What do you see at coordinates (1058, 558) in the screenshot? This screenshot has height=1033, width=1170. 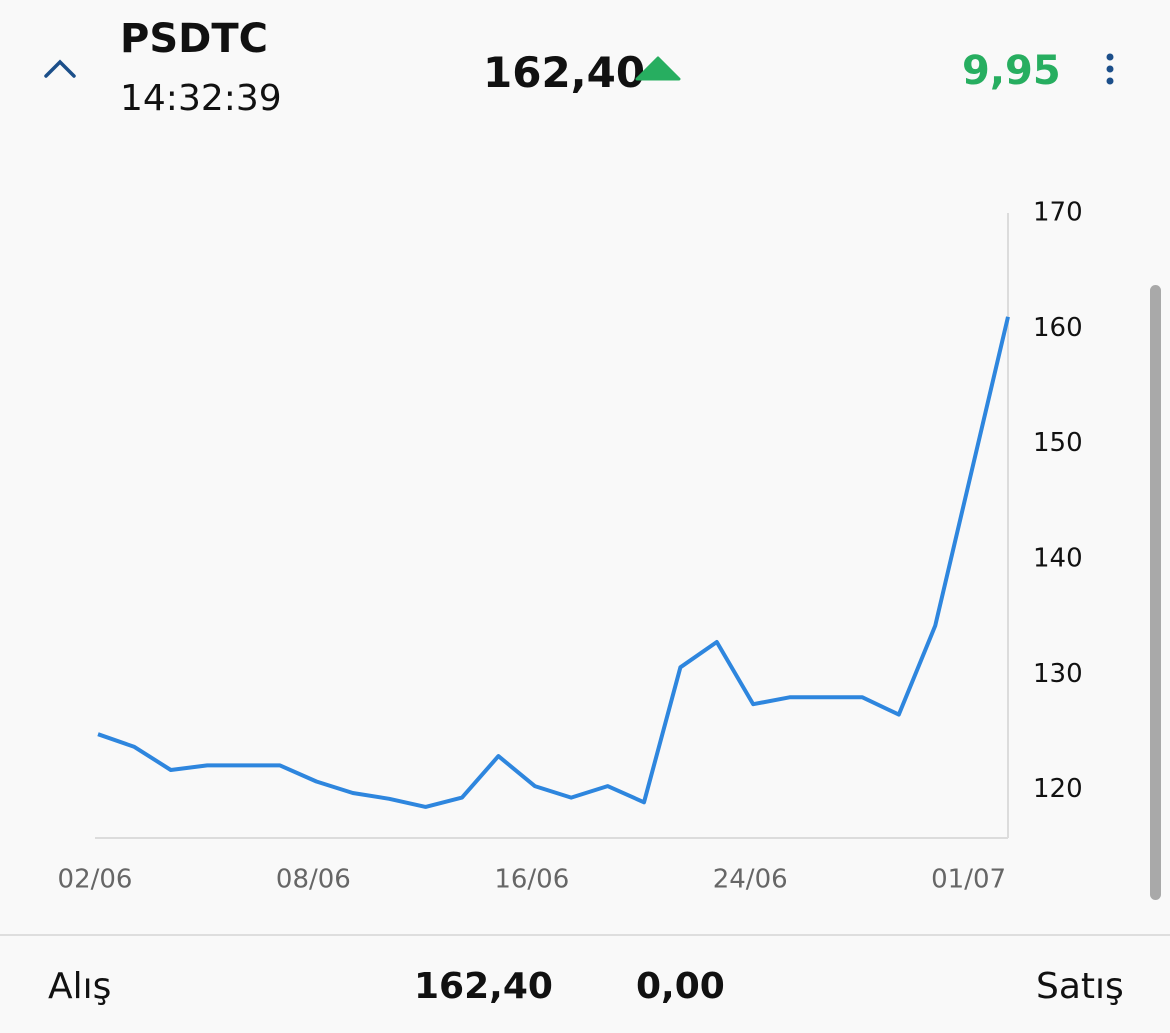 I see `y-tick-label: 140` at bounding box center [1058, 558].